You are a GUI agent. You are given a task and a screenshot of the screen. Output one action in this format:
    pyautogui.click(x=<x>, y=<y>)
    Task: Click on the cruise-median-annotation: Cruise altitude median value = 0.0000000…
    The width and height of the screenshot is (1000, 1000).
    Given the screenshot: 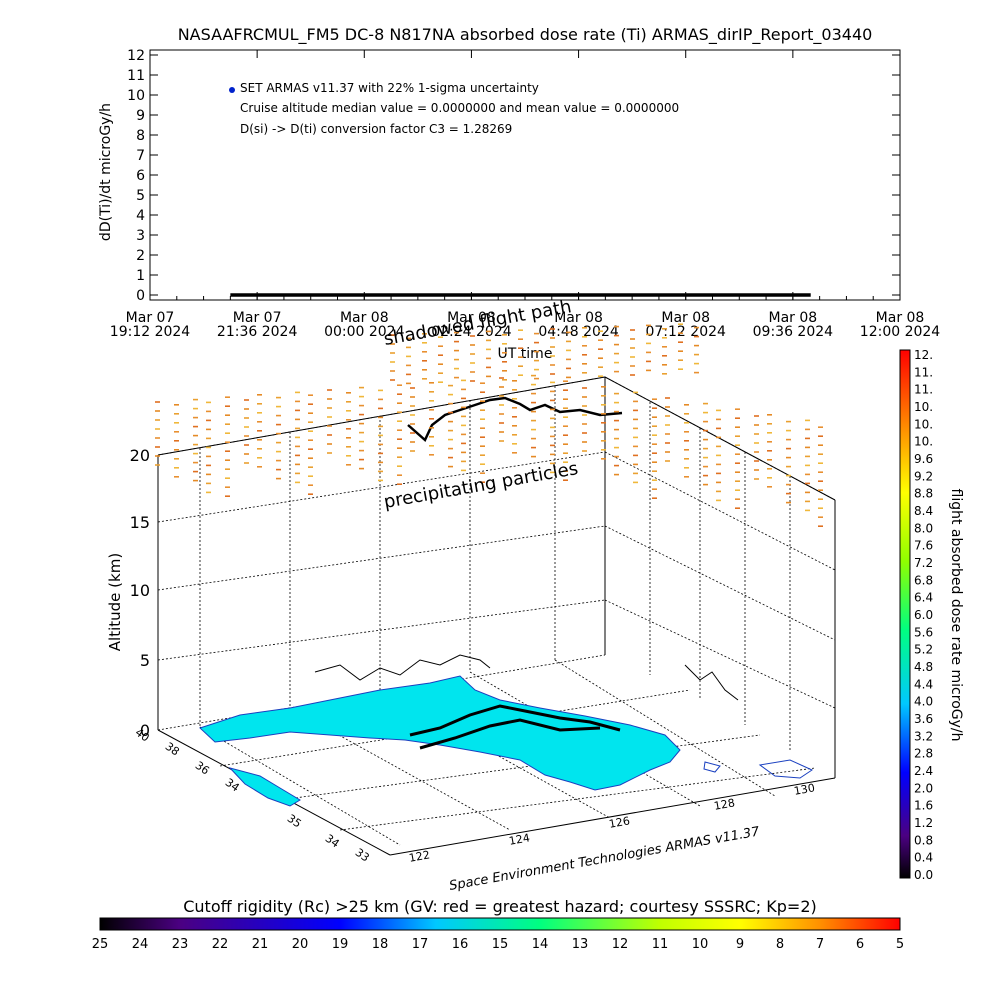 What is the action you would take?
    pyautogui.click(x=459, y=108)
    